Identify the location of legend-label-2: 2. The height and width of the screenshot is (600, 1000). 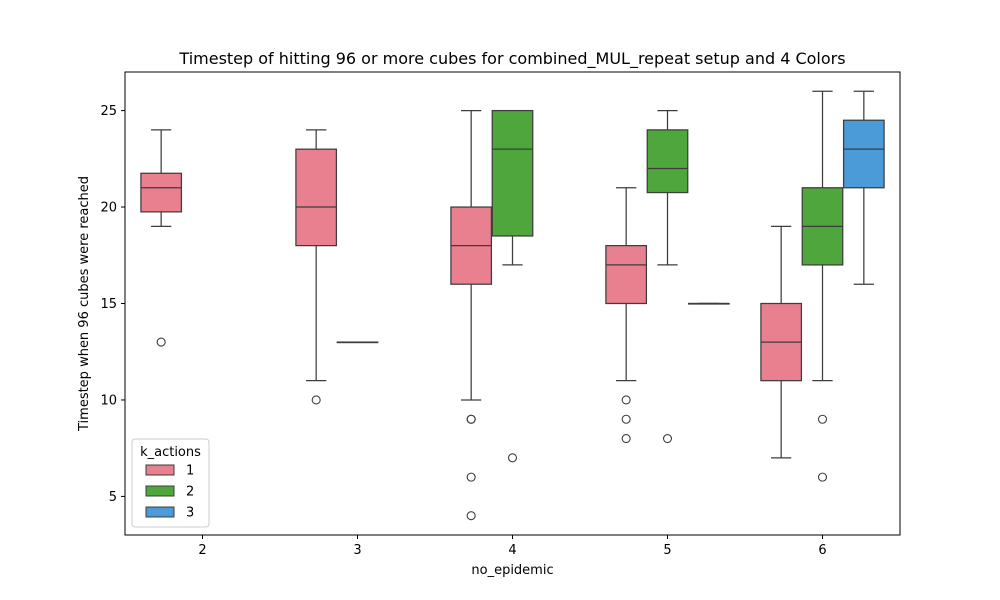
(190, 492).